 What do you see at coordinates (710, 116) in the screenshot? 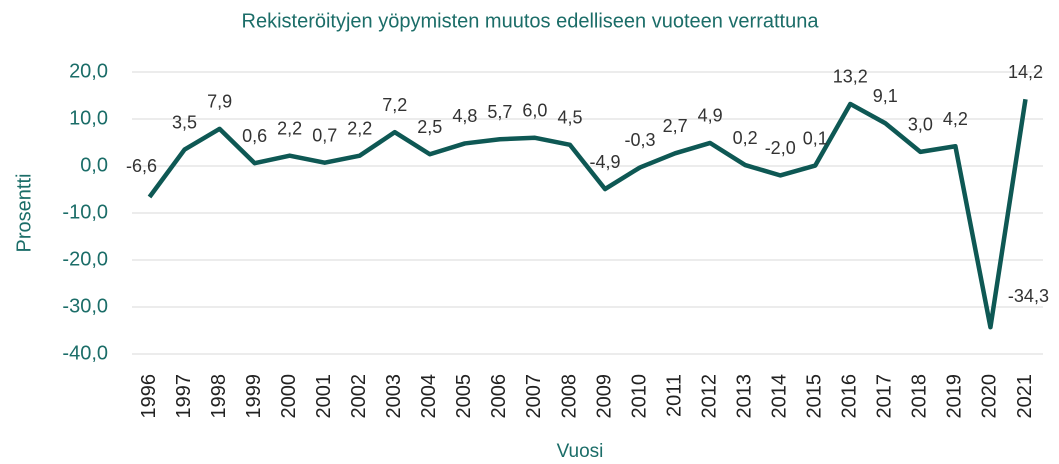
I see `data-label: 4,9` at bounding box center [710, 116].